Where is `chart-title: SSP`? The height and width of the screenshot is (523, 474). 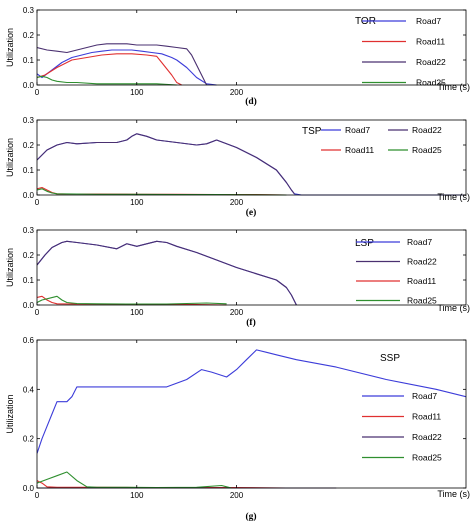 chart-title: SSP is located at coordinates (390, 358).